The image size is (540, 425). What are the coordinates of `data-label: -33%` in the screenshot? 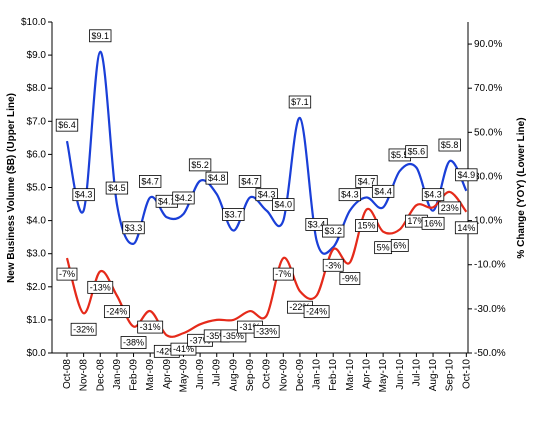 It's located at (266, 331).